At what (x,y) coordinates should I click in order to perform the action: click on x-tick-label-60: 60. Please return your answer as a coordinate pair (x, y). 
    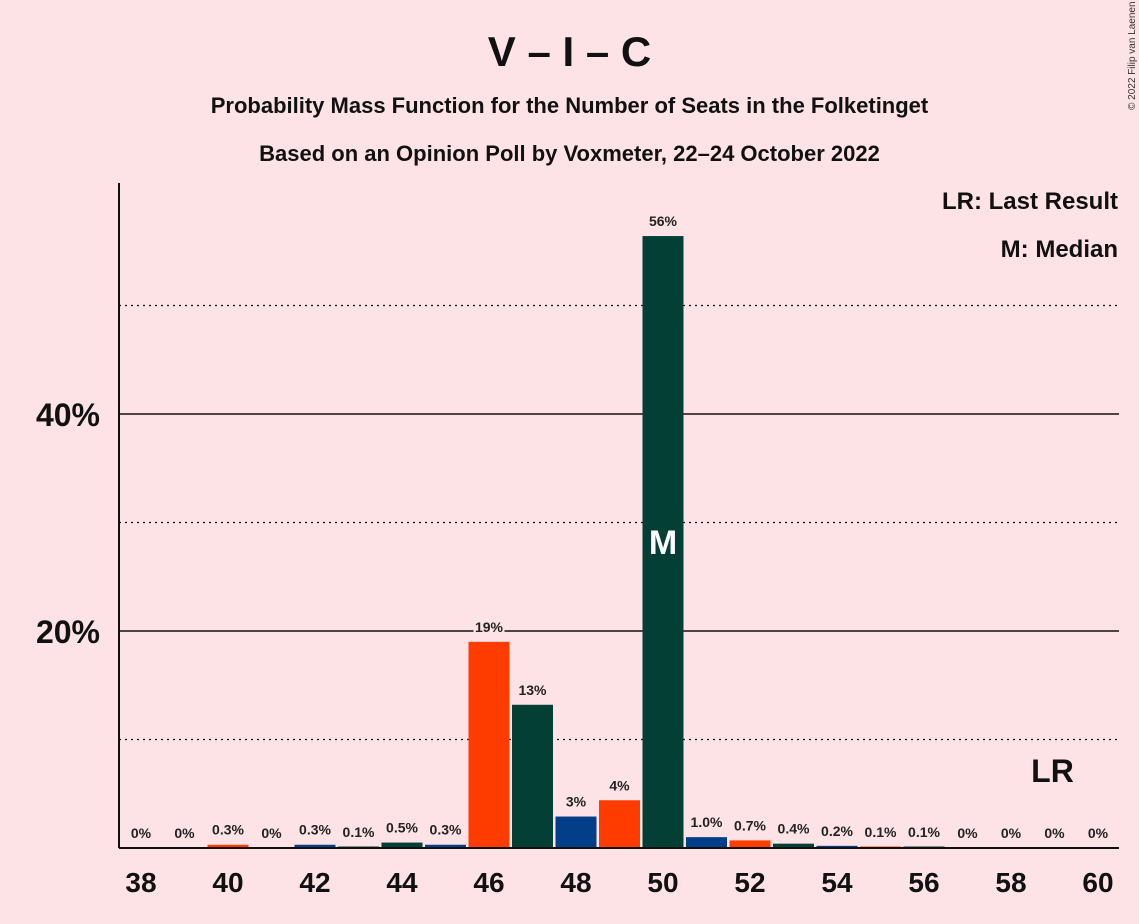
    Looking at the image, I should click on (1097, 882).